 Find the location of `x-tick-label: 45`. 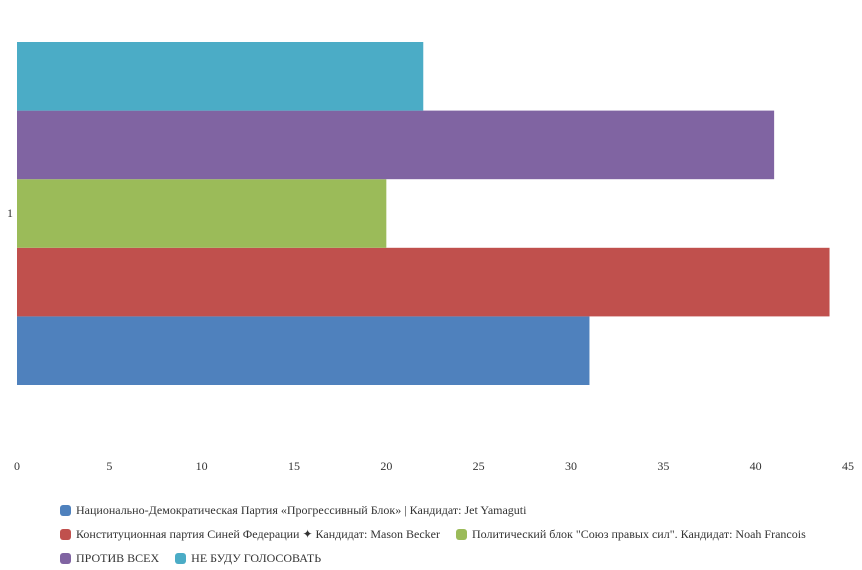

x-tick-label: 45 is located at coordinates (848, 466).